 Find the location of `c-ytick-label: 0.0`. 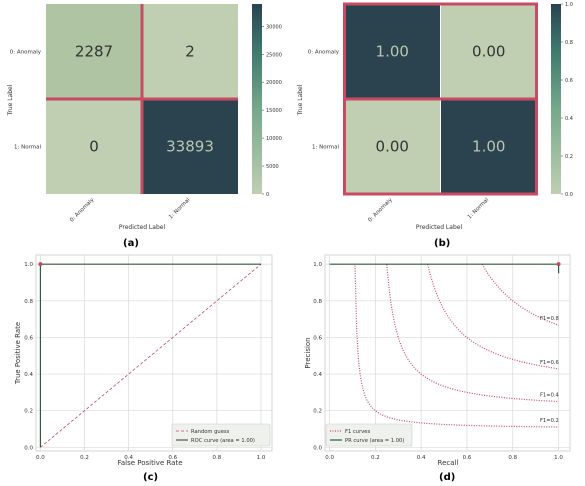

c-ytick-label: 0.0 is located at coordinates (28, 448).